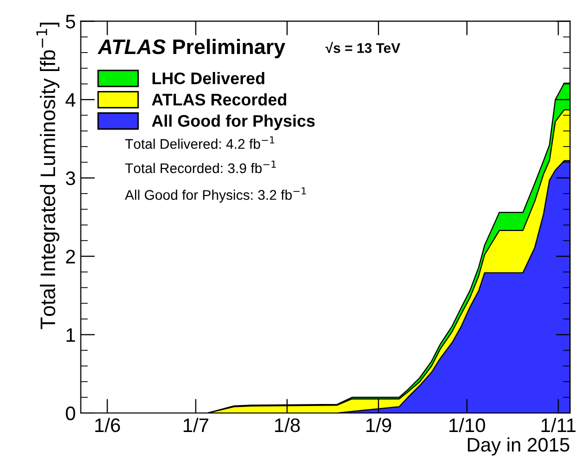 Image resolution: width=577 pixels, height=472 pixels. I want to click on legend-label: All Good for Physics, so click(233, 122).